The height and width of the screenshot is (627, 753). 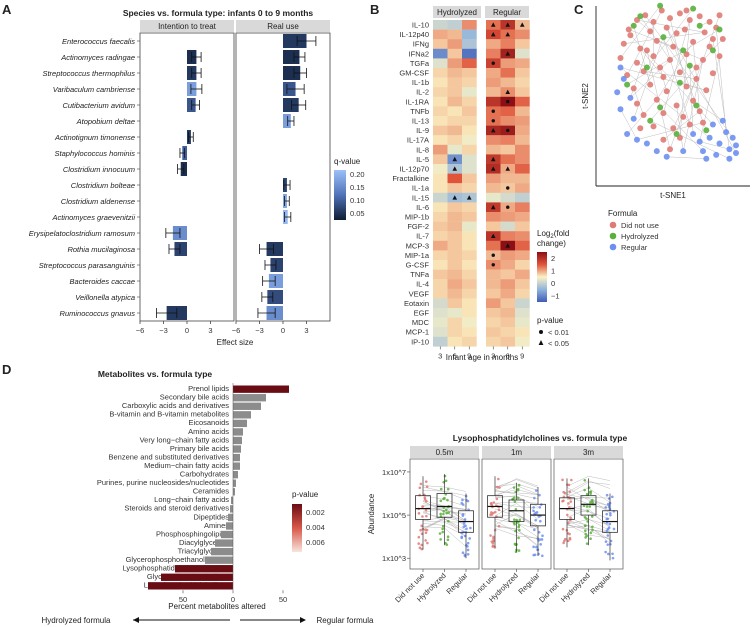 What do you see at coordinates (414, 34) in the screenshot?
I see `cytokine-label: IL-12p40` at bounding box center [414, 34].